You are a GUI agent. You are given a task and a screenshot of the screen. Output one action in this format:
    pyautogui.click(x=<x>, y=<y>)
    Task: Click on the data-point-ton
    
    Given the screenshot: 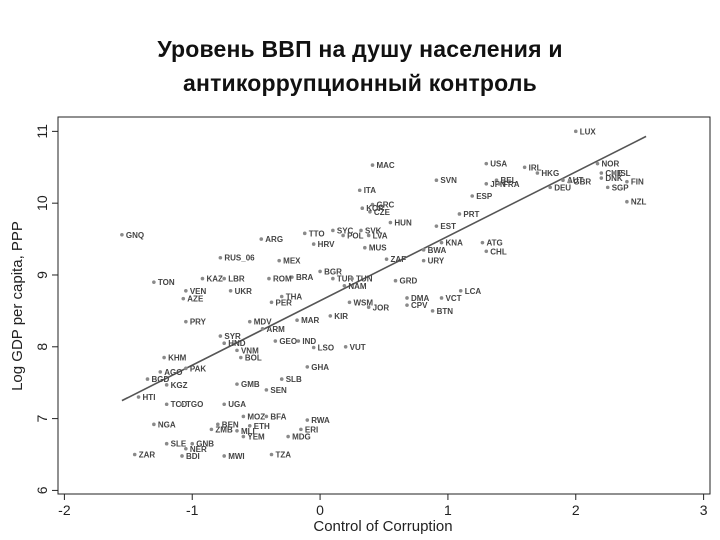 What is the action you would take?
    pyautogui.click(x=154, y=282)
    